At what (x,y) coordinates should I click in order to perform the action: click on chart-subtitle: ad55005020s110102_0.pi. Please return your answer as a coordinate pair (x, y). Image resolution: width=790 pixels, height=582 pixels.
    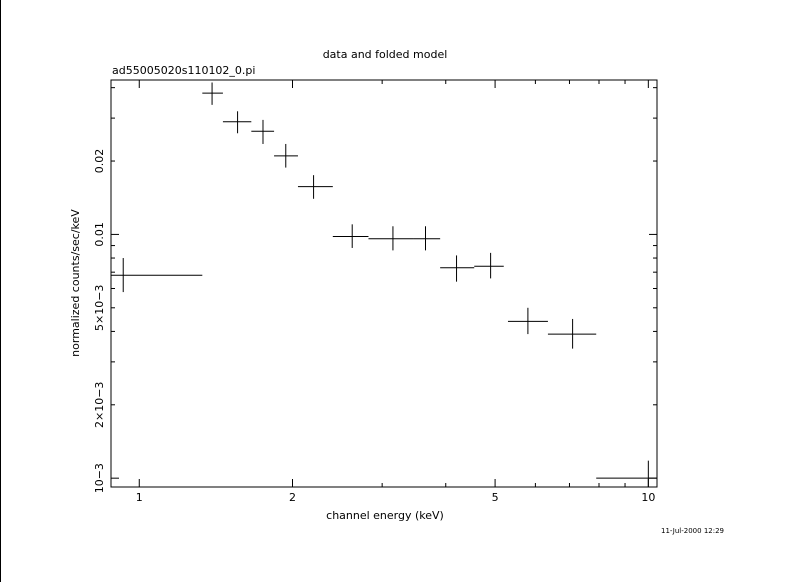
    Looking at the image, I should click on (183, 70).